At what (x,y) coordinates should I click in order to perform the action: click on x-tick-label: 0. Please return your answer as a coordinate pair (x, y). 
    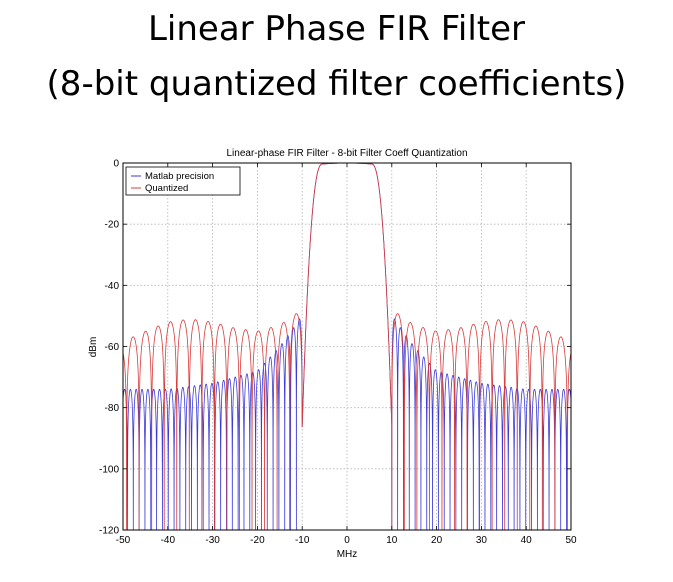
    Looking at the image, I should click on (347, 540).